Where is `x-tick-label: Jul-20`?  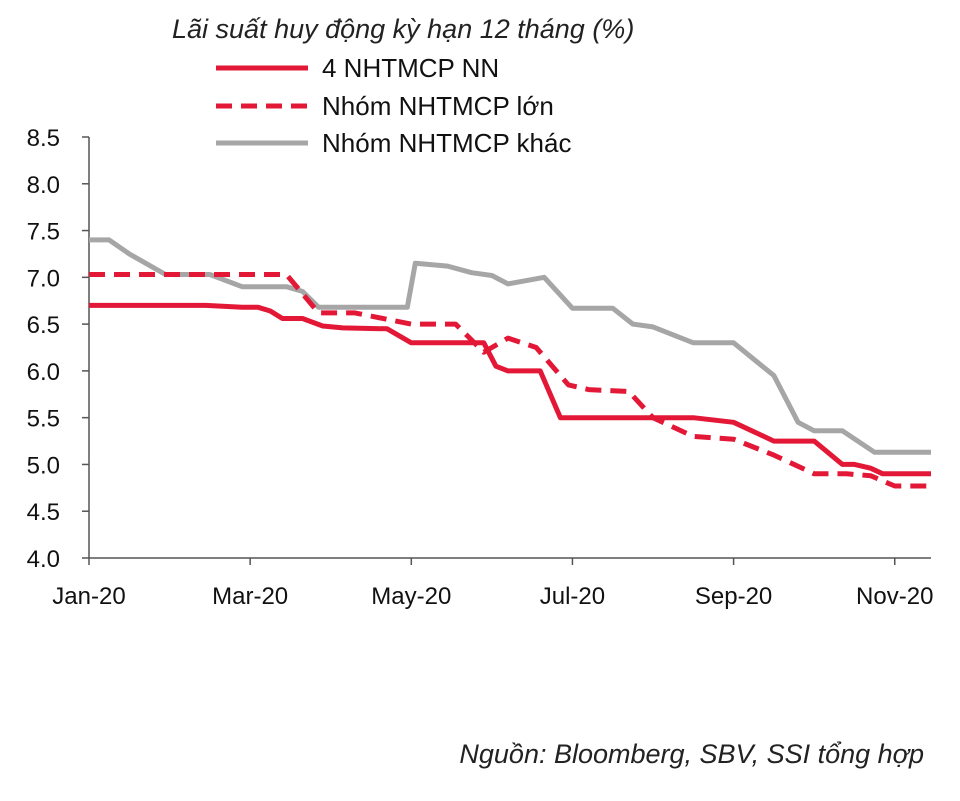 x-tick-label: Jul-20 is located at coordinates (572, 596).